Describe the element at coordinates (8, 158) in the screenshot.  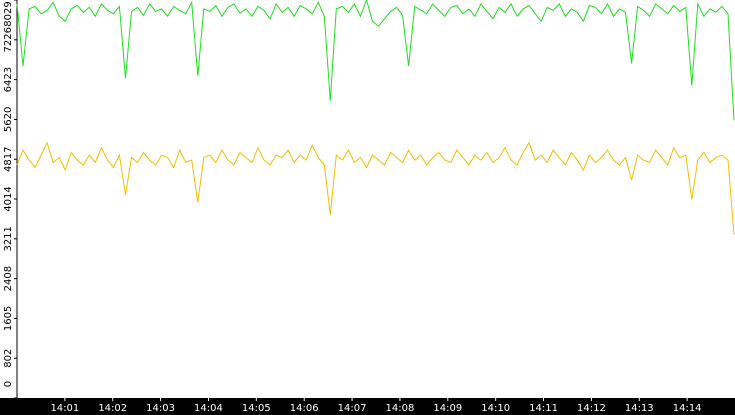
I see `y-tick-label: 4817` at that location.